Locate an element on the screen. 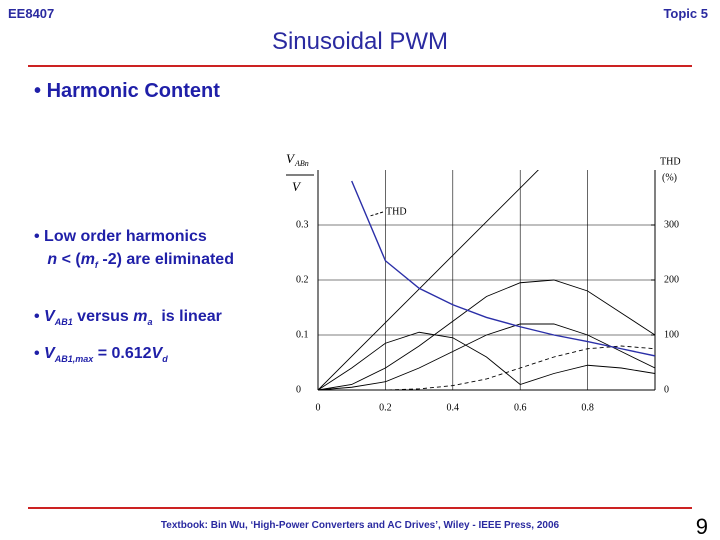 The image size is (720, 540). page-number: 9 is located at coordinates (701, 526).